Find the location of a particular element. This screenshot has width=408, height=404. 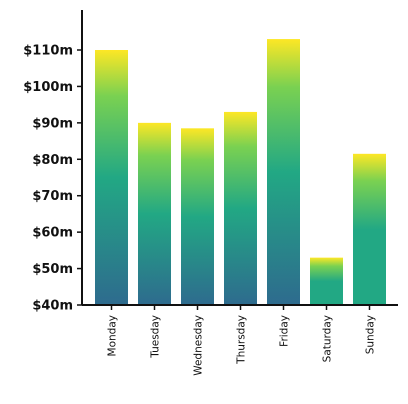

y-tick-label: $110m is located at coordinates (48, 51).